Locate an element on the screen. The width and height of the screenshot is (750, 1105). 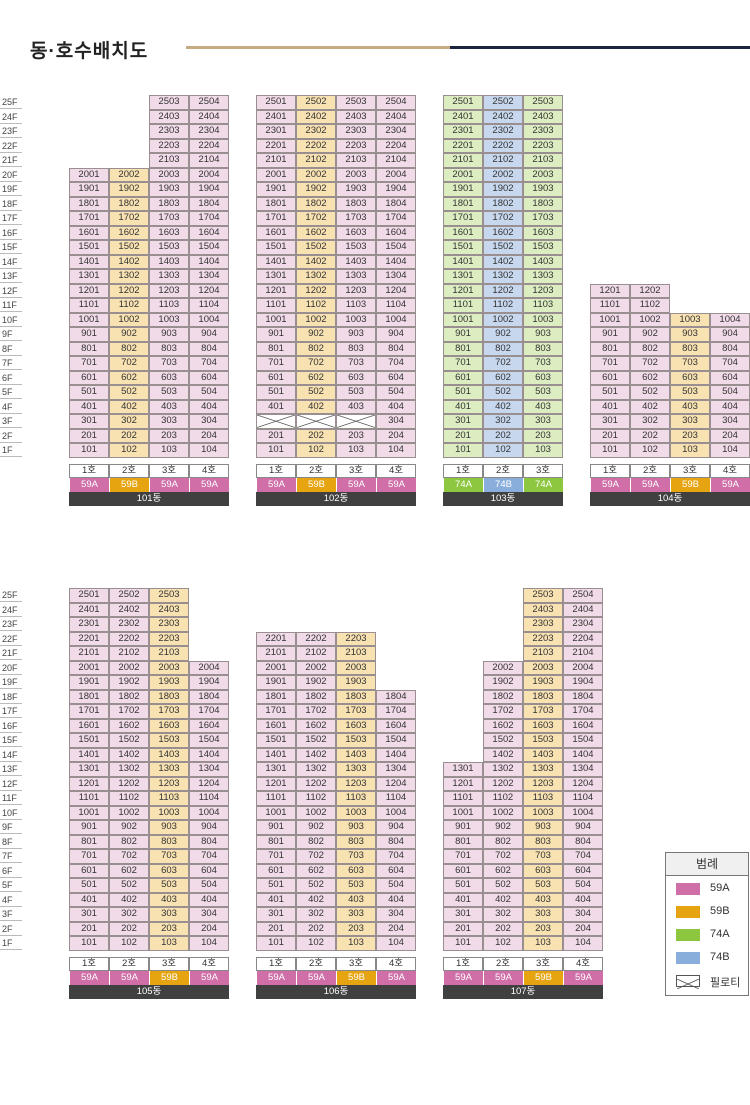
unit-cell: 1503 is located at coordinates (356, 740).